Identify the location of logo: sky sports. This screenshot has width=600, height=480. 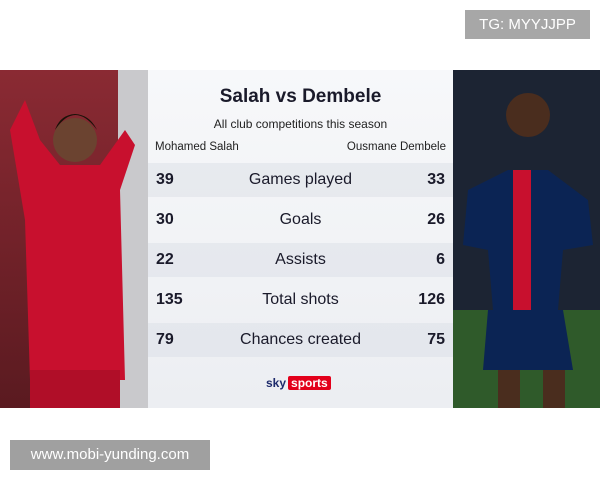
(298, 383).